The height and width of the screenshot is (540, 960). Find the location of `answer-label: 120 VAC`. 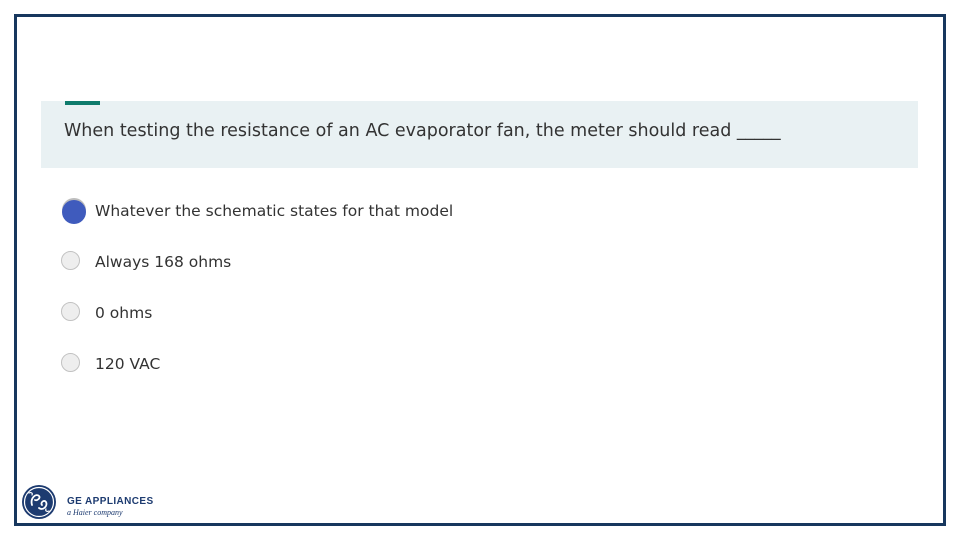

answer-label: 120 VAC is located at coordinates (128, 364).